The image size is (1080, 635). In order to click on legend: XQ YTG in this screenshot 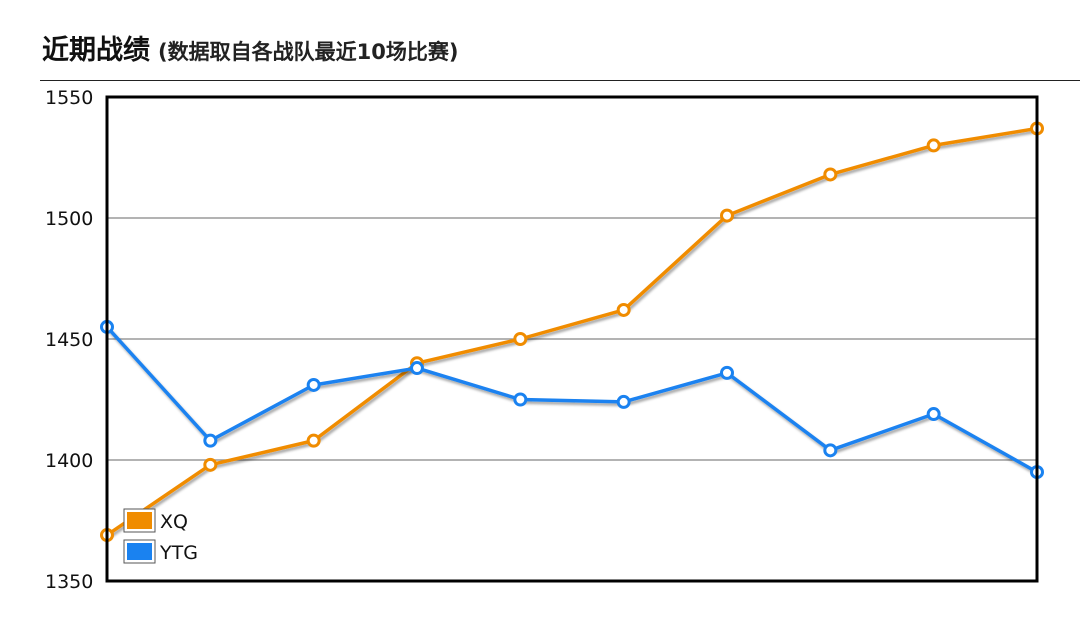, I will do `click(160, 536)`.